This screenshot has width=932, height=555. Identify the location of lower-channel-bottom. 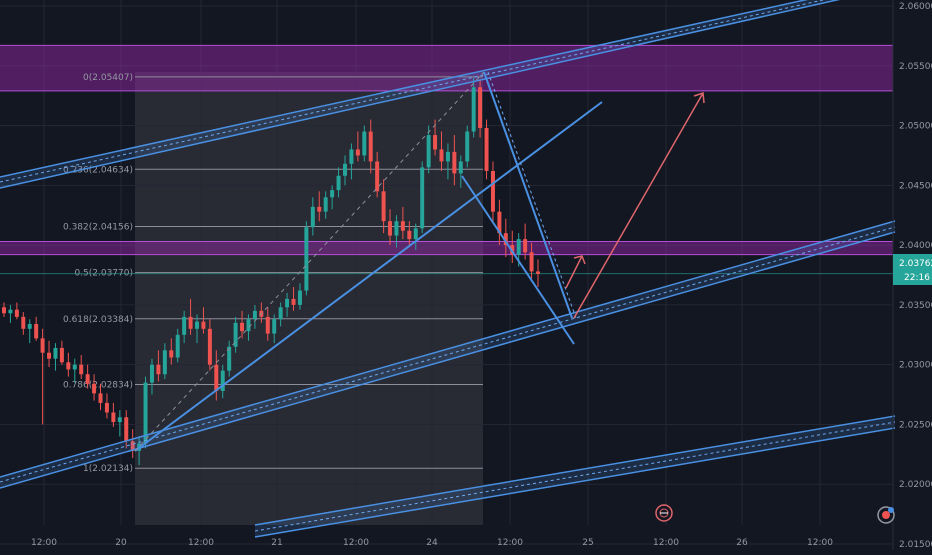
(575, 482).